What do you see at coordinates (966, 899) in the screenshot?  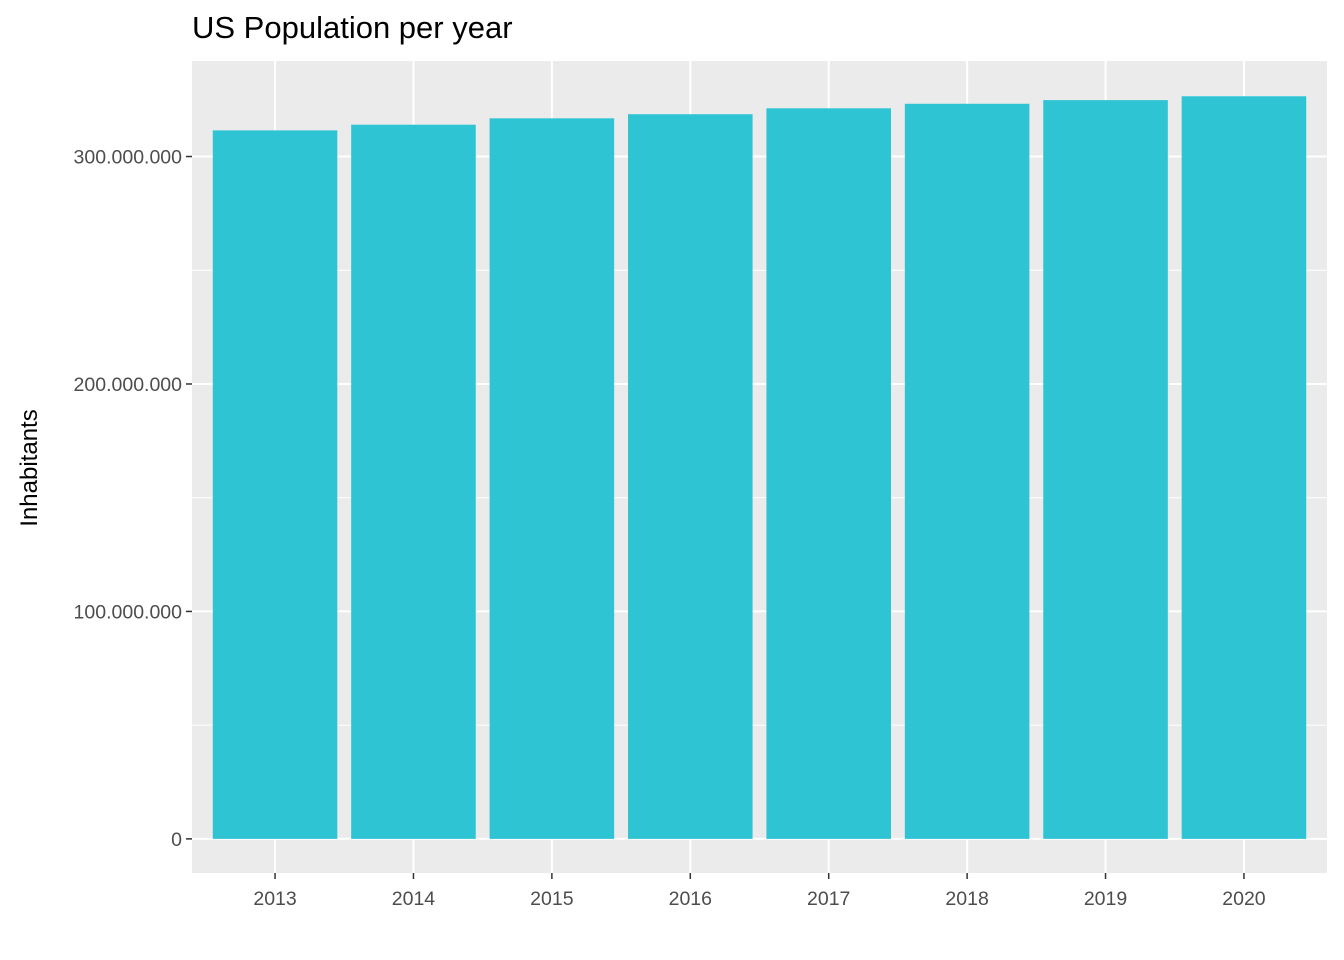 I see `x-tick-label: 2018` at bounding box center [966, 899].